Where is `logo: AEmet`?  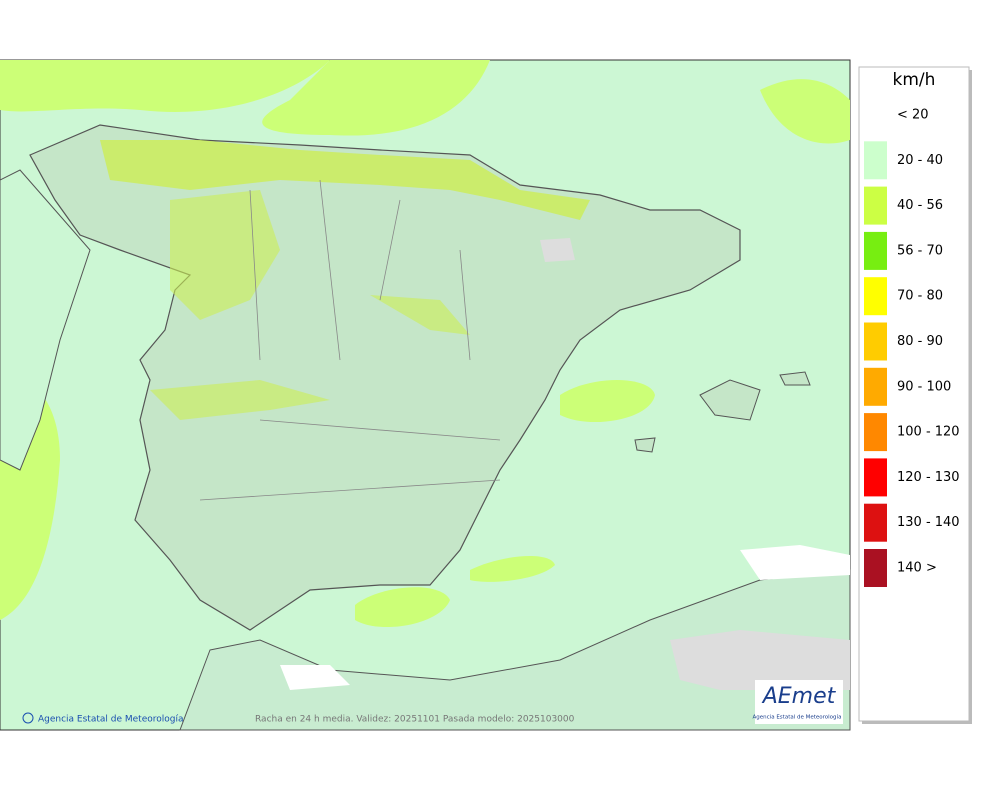 logo: AEmet is located at coordinates (799, 696).